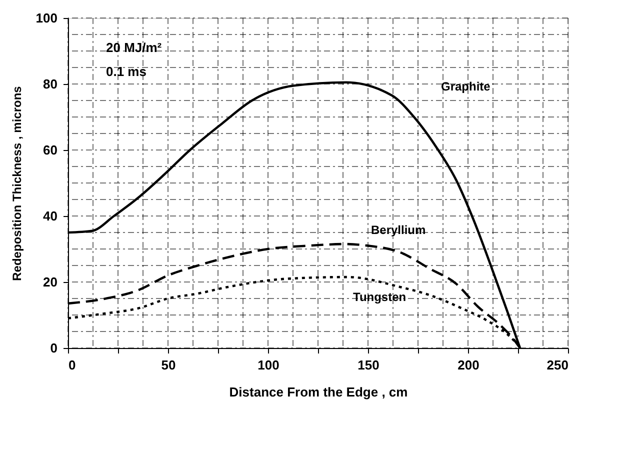 The image size is (632, 457). I want to click on annotation: 0.1 ms, so click(126, 71).